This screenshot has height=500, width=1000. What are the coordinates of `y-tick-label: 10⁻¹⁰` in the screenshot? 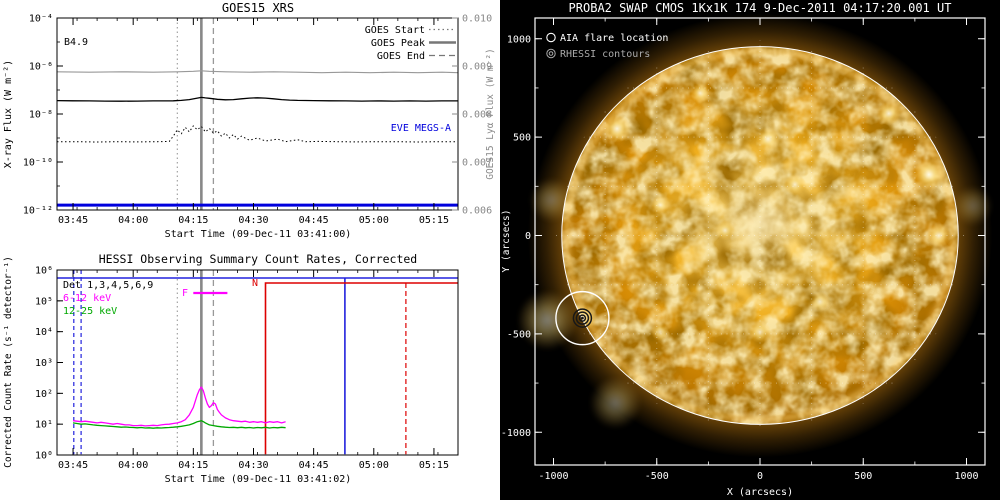 It's located at (38, 163).